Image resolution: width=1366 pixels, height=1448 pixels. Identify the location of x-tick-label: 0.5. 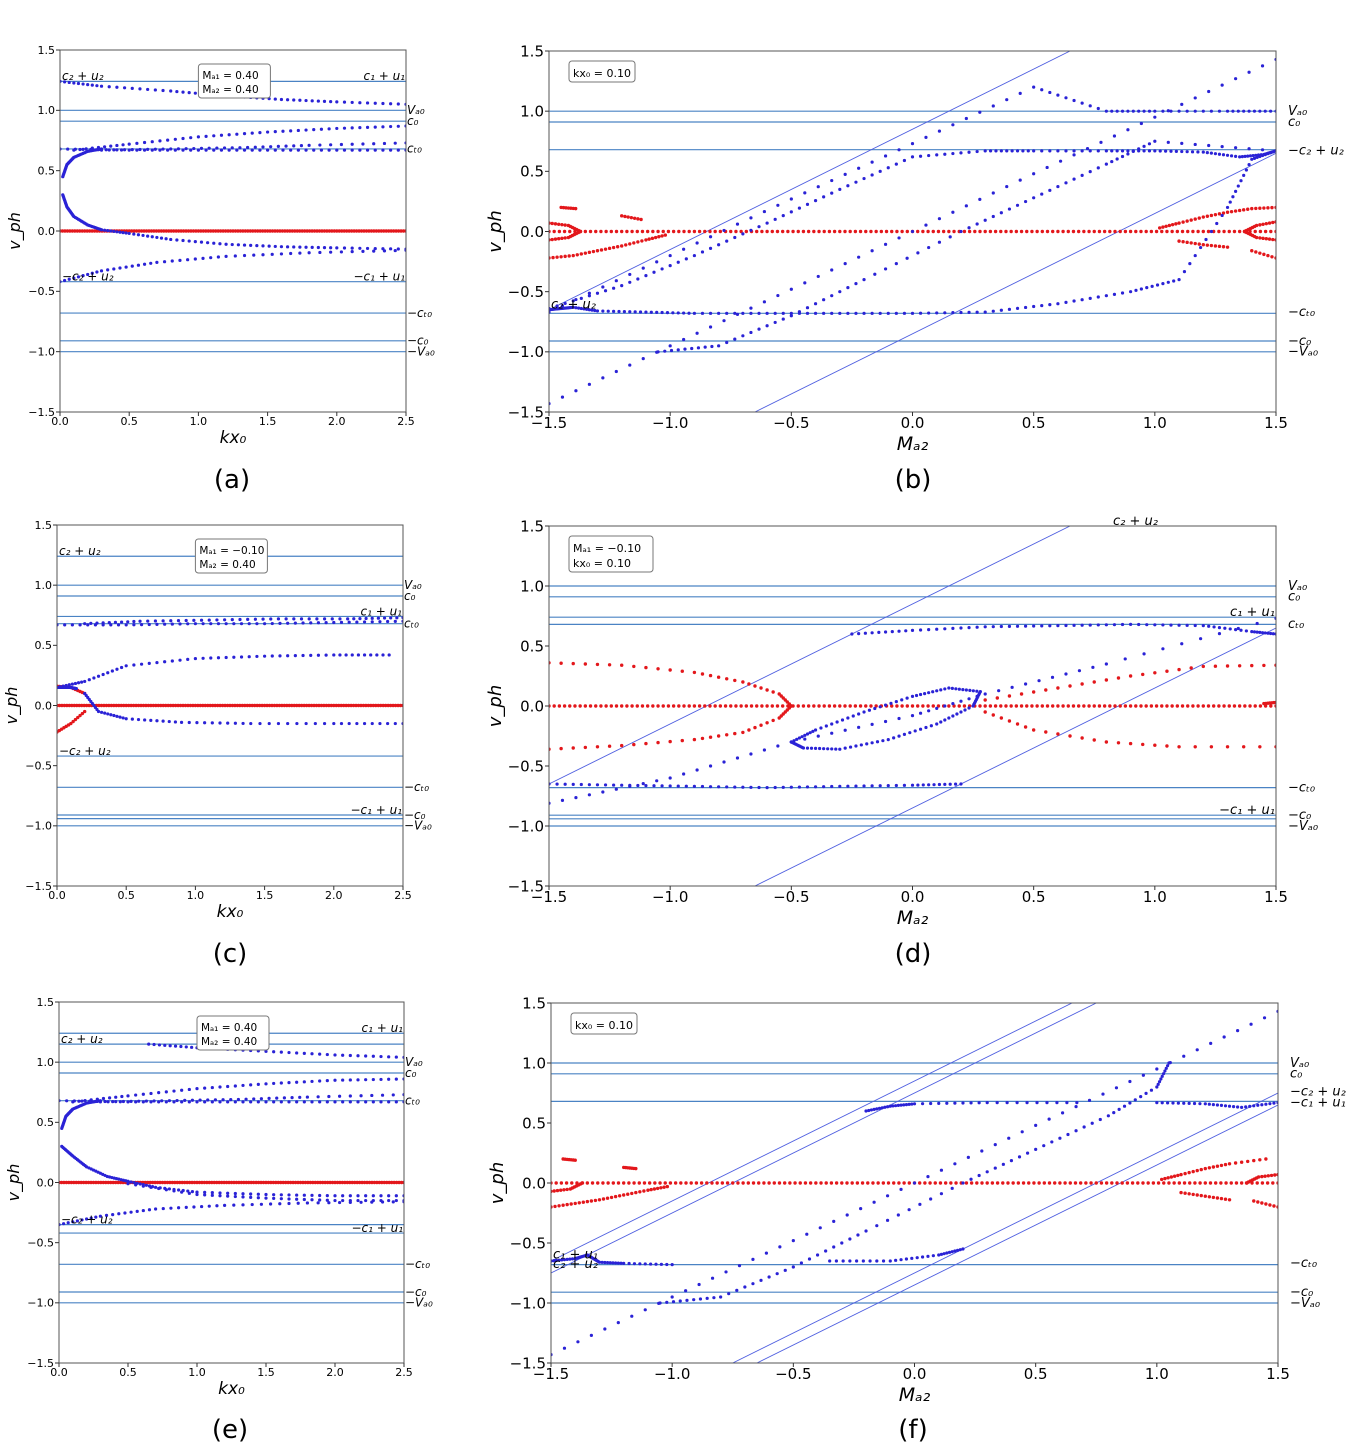
(129, 421).